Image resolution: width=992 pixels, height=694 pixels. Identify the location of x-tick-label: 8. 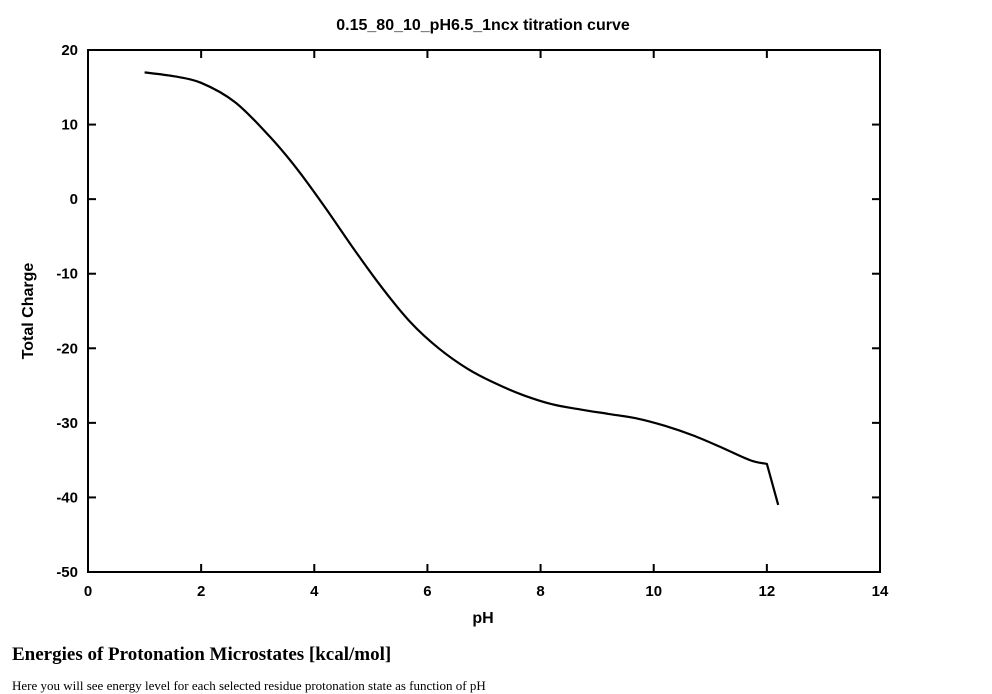
(540, 591).